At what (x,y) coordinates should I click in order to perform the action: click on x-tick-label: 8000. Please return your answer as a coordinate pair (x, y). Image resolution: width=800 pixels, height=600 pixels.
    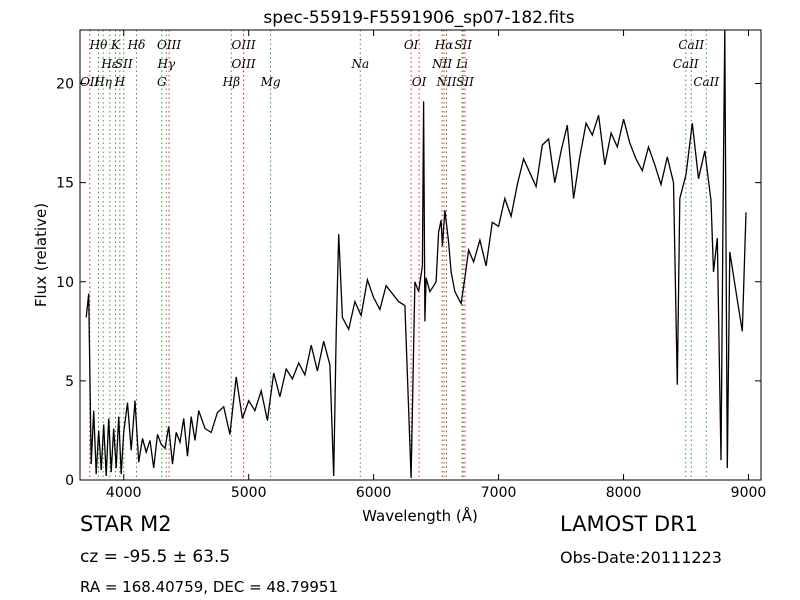
    Looking at the image, I should click on (624, 493).